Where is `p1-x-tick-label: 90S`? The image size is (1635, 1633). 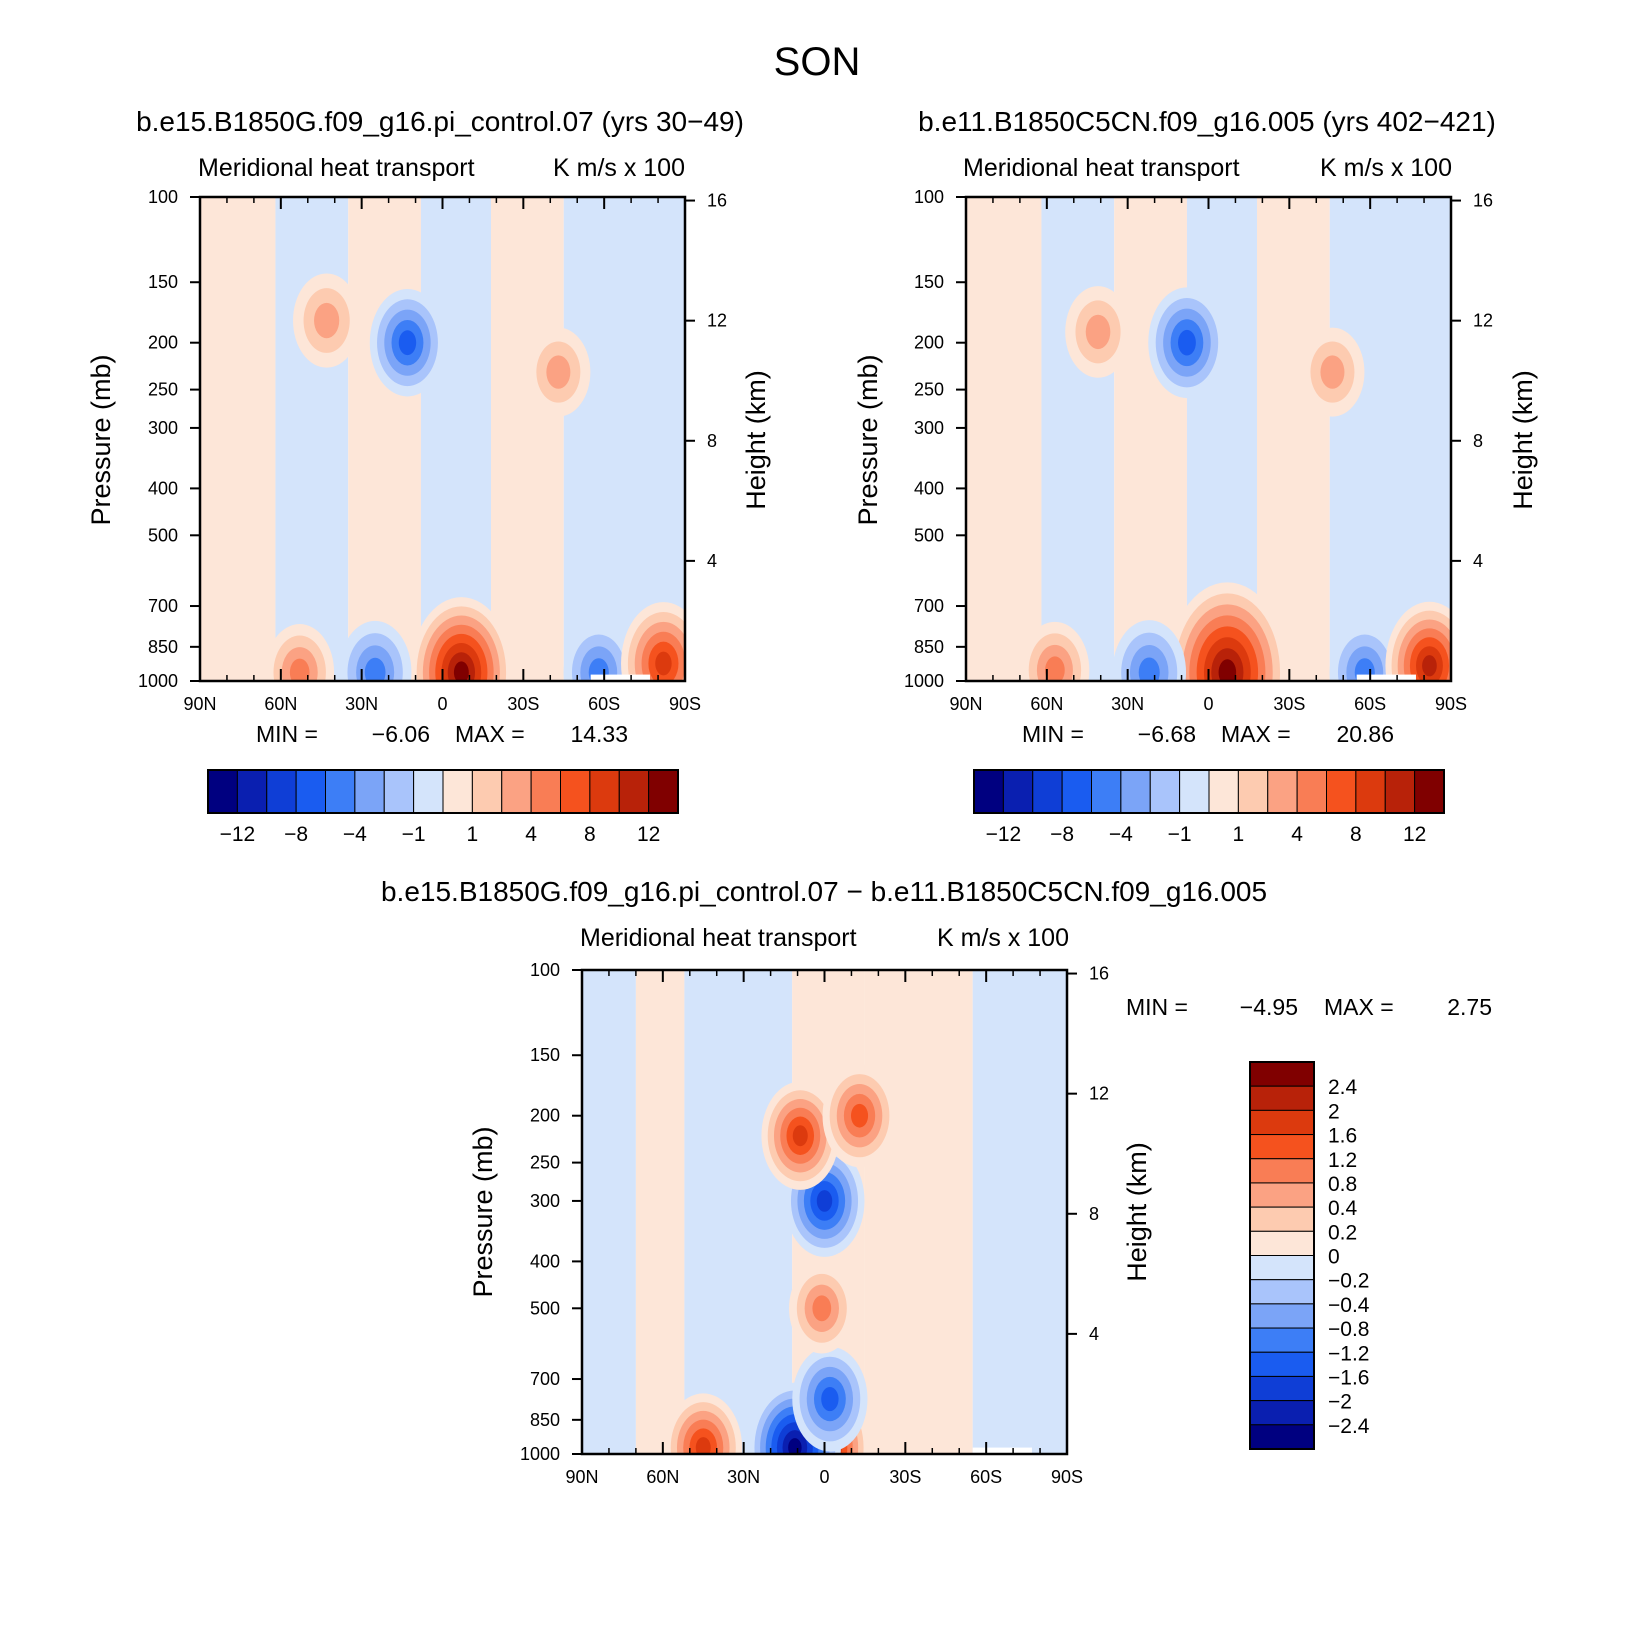
p1-x-tick-label: 90S is located at coordinates (685, 704).